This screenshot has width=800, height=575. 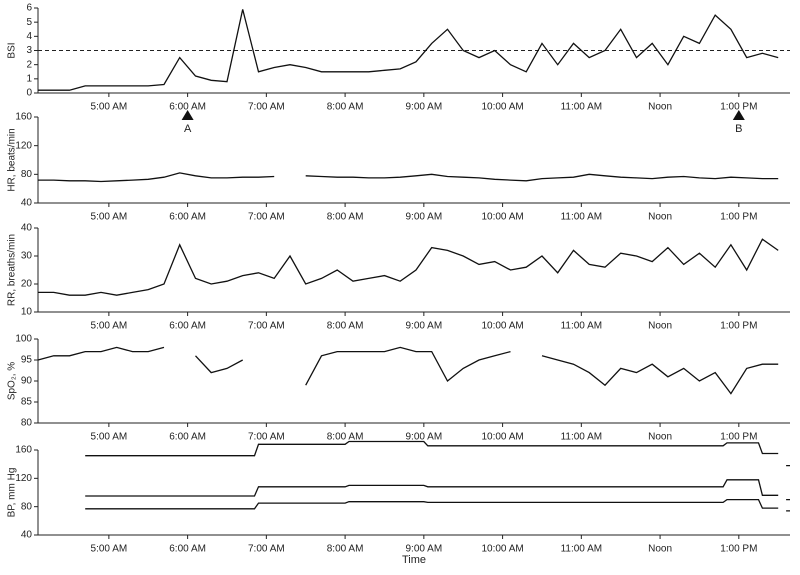 What do you see at coordinates (12, 493) in the screenshot?
I see `y-axis-label: BP, mm Hg` at bounding box center [12, 493].